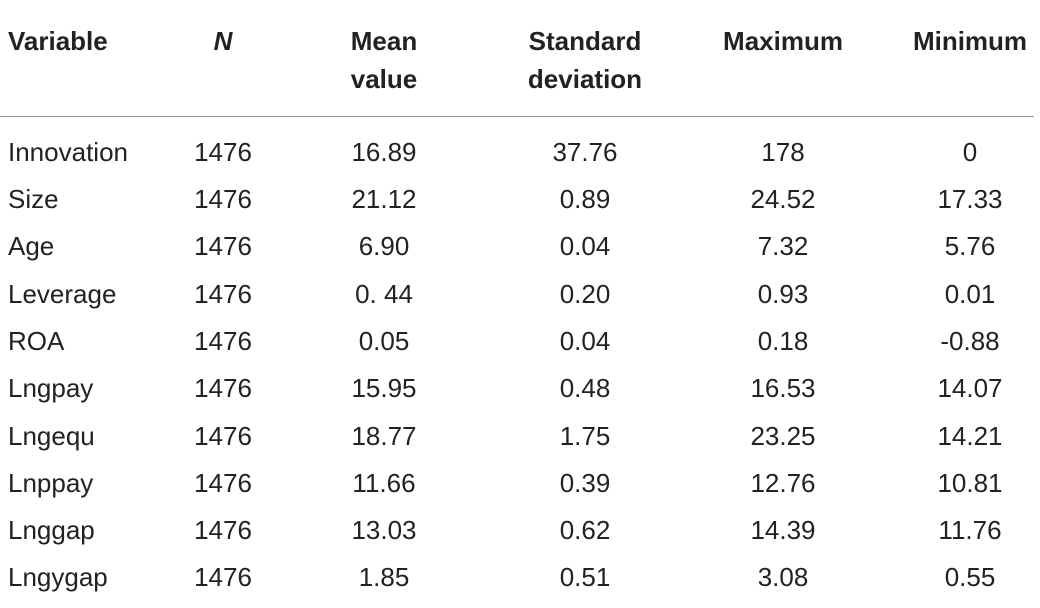 Image resolution: width=1040 pixels, height=608 pixels. What do you see at coordinates (970, 530) in the screenshot?
I see `cell-min: 11.76` at bounding box center [970, 530].